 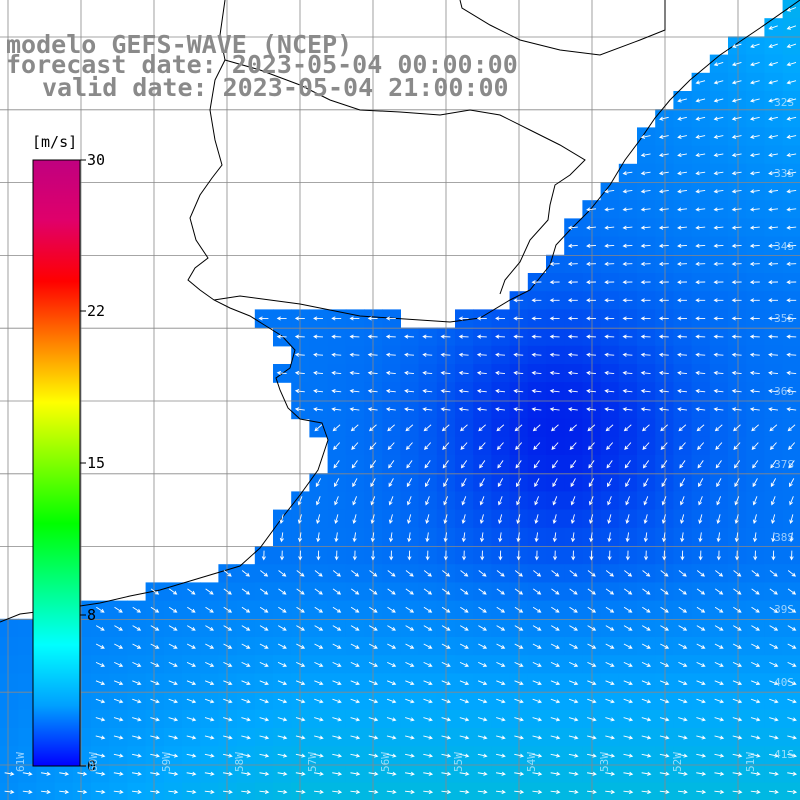 What do you see at coordinates (784, 318) in the screenshot?
I see `lat-label: 35S` at bounding box center [784, 318].